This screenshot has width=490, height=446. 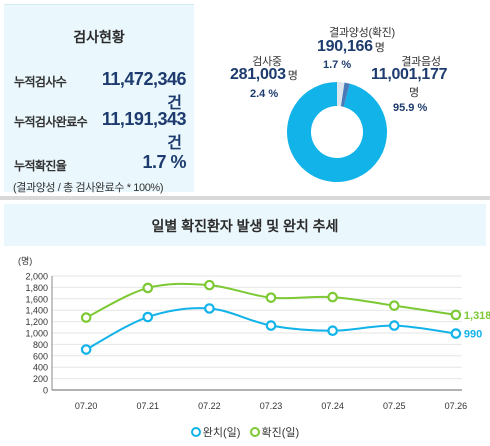 What do you see at coordinates (245, 198) in the screenshot?
I see `section-divider` at bounding box center [245, 198].